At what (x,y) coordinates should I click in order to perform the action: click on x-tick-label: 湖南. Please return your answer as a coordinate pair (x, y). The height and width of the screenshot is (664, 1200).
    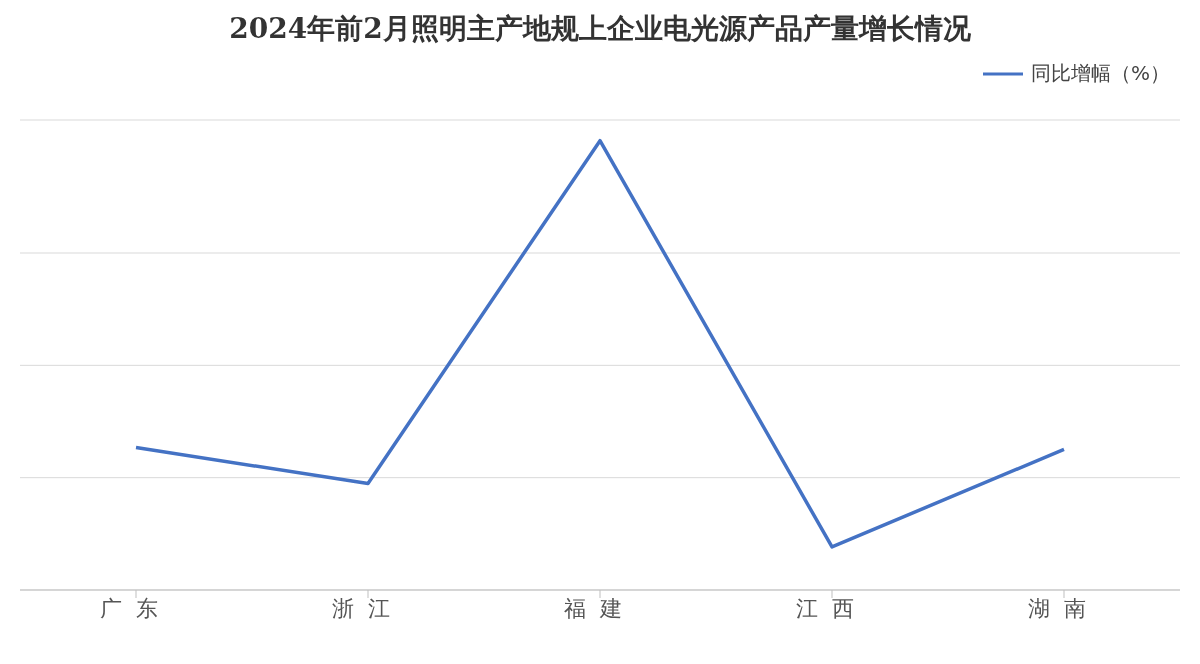
    Looking at the image, I should click on (1064, 608).